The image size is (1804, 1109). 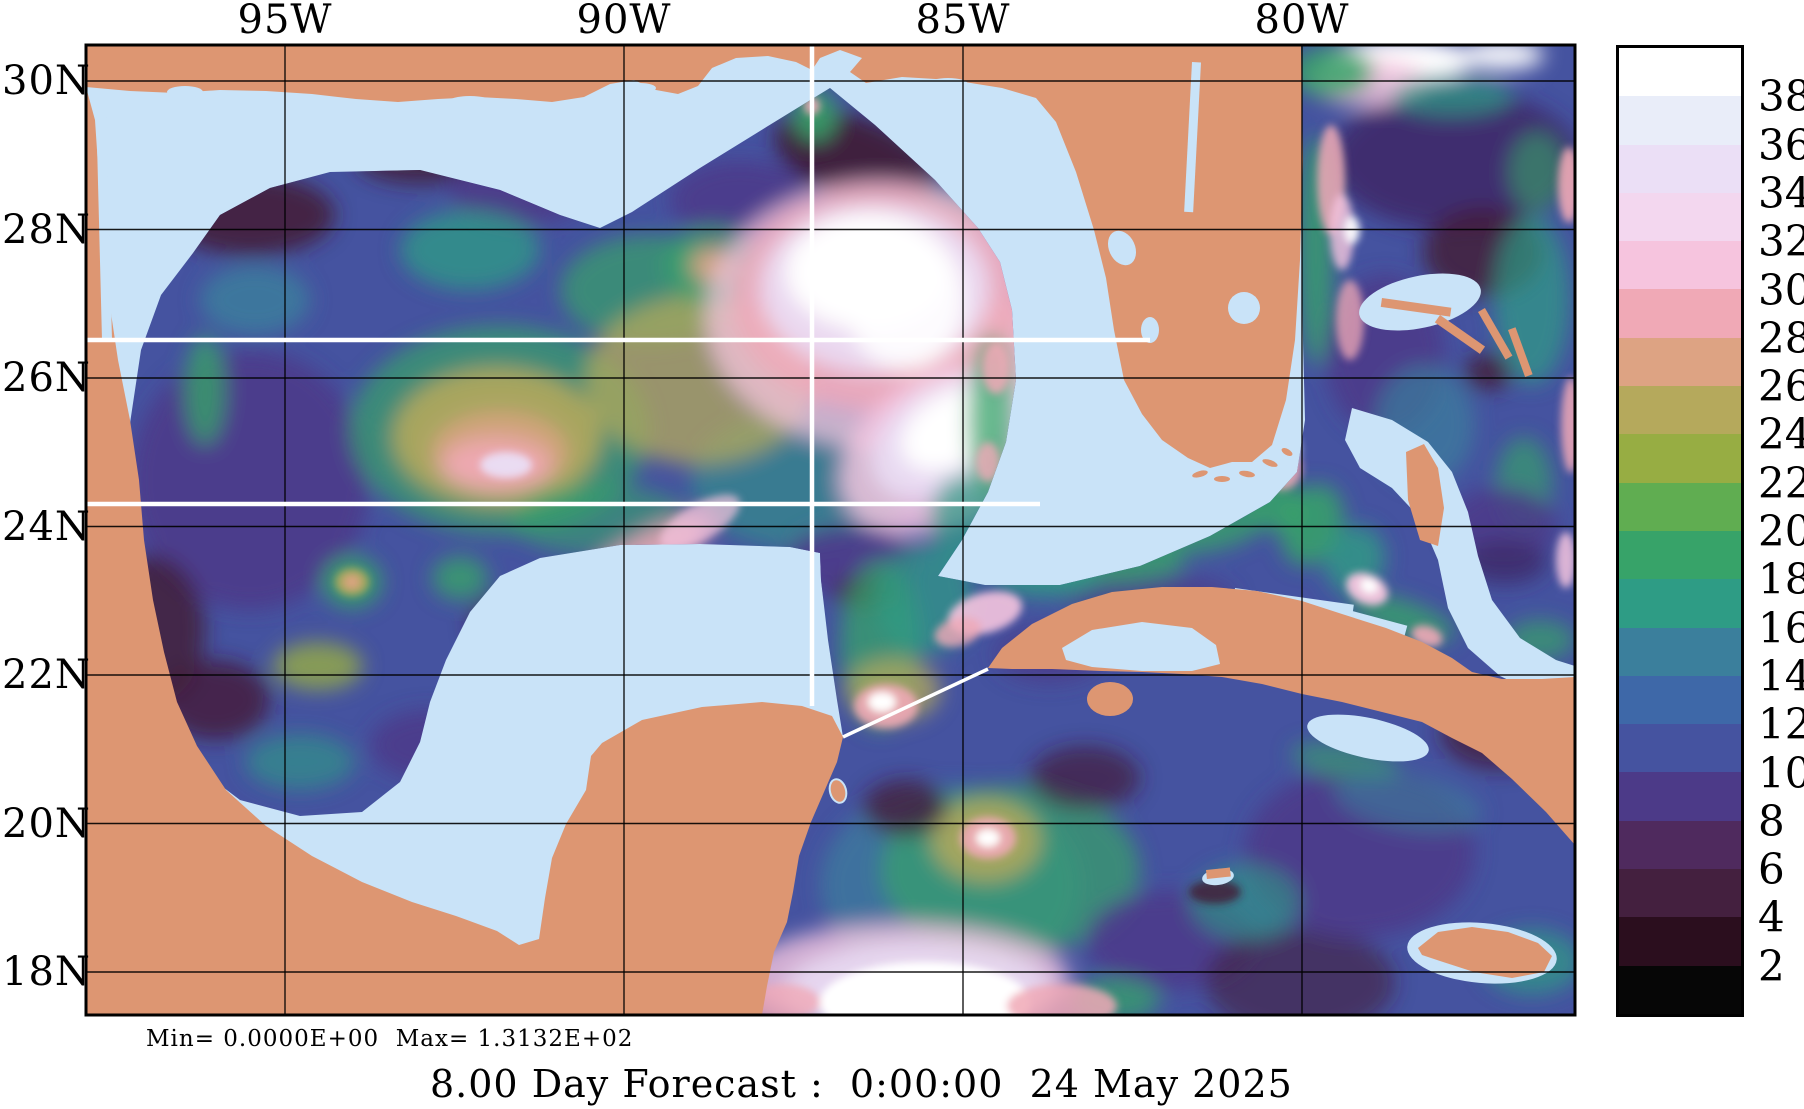 What do you see at coordinates (46, 675) in the screenshot?
I see `lat-tick-label: 22N` at bounding box center [46, 675].